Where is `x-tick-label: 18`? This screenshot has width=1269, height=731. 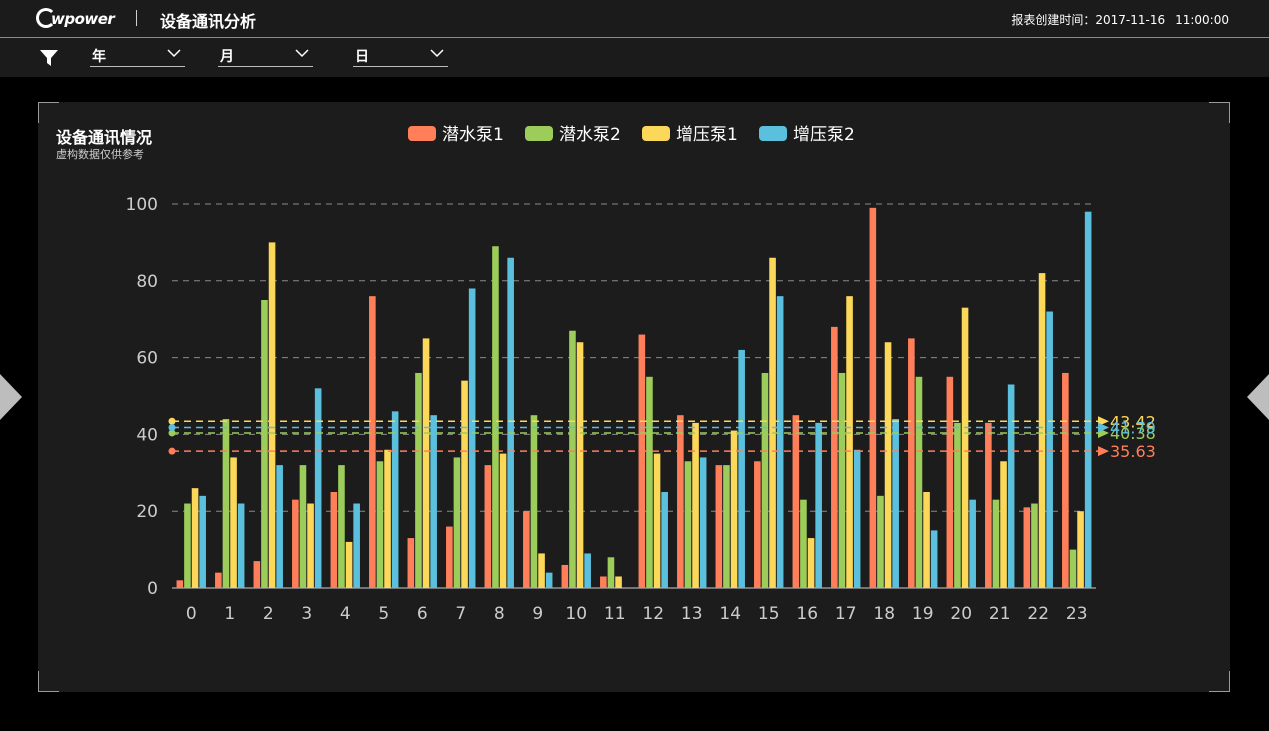 x-tick-label: 18 is located at coordinates (884, 614).